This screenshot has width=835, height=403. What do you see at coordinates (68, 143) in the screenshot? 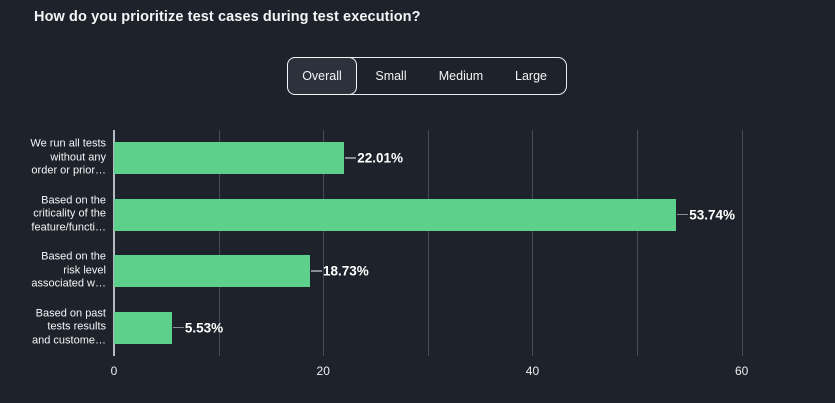
I see `category-label-line: We run all tests` at bounding box center [68, 143].